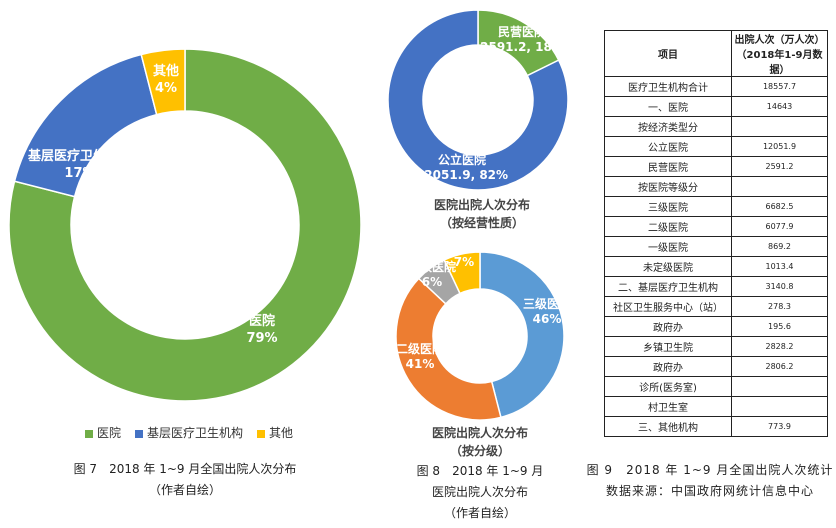 The height and width of the screenshot is (528, 836). I want to click on row-label: 乡镇卫生院, so click(668, 346).